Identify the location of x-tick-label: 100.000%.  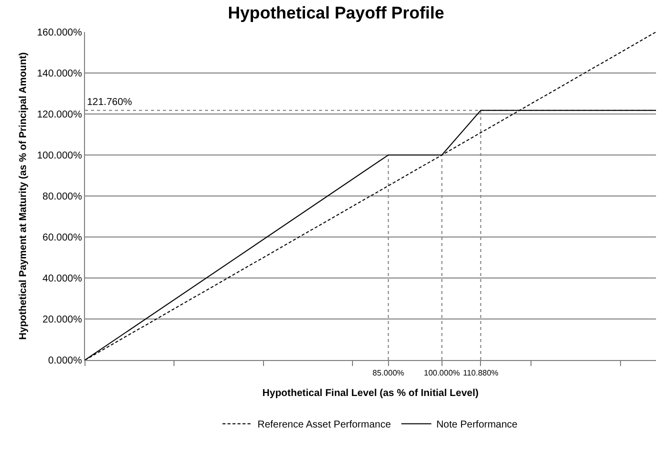
(442, 373).